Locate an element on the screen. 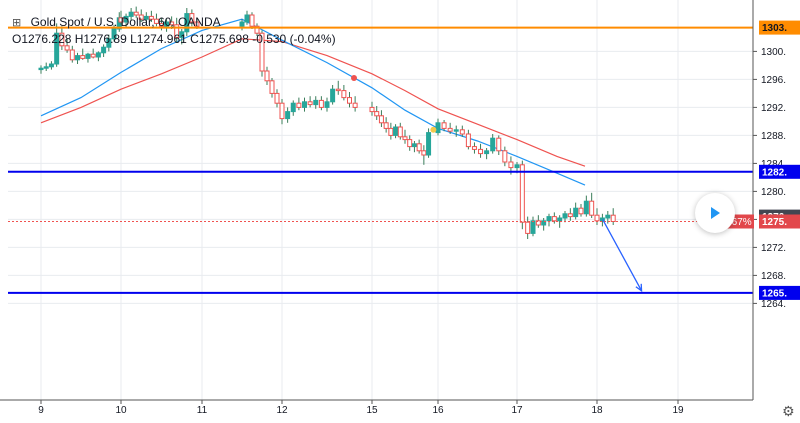  signal-marker is located at coordinates (433, 129).